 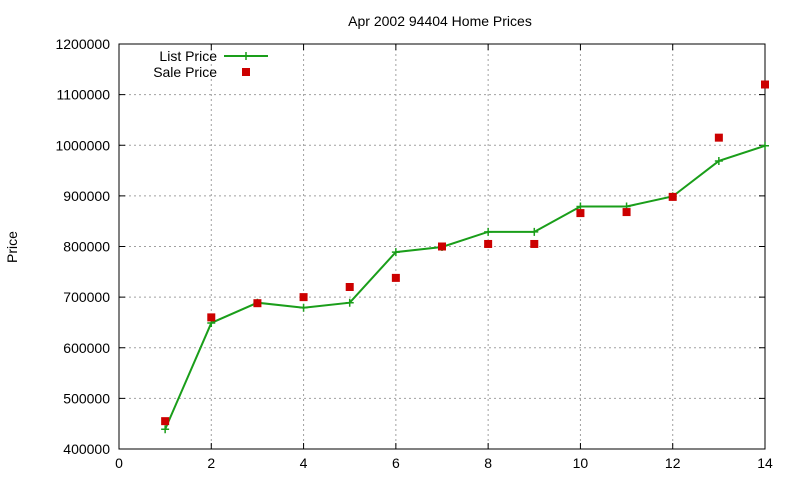 I want to click on x-tick-label: 4, so click(x=304, y=463).